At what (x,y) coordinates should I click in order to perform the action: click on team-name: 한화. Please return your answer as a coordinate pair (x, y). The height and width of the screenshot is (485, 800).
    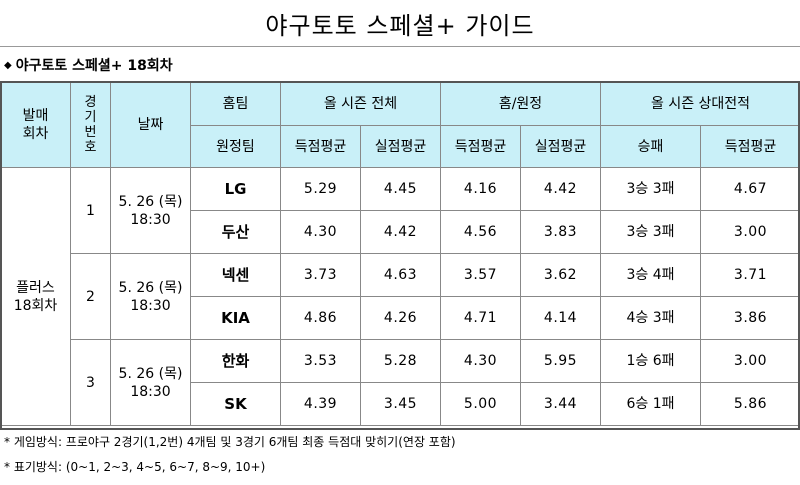
    Looking at the image, I should click on (235, 361).